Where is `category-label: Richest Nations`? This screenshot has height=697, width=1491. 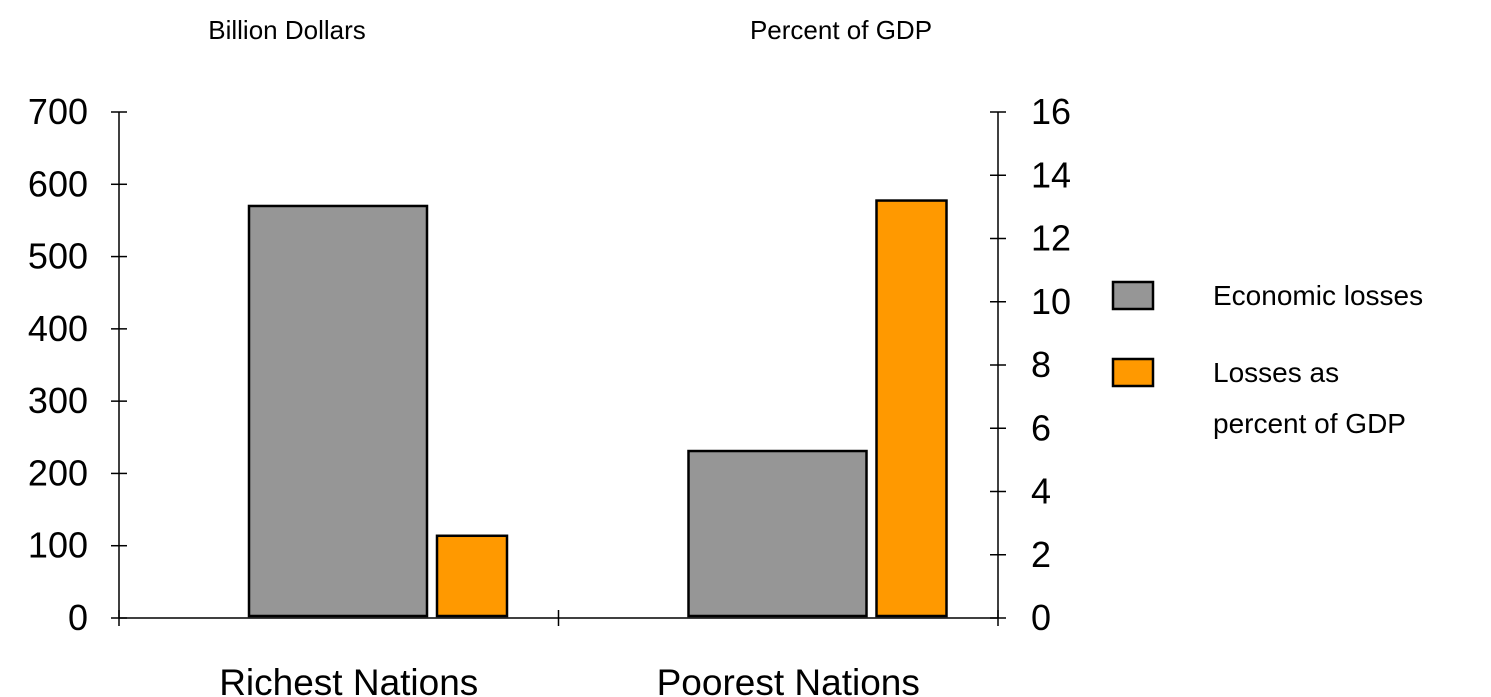 category-label: Richest Nations is located at coordinates (348, 679).